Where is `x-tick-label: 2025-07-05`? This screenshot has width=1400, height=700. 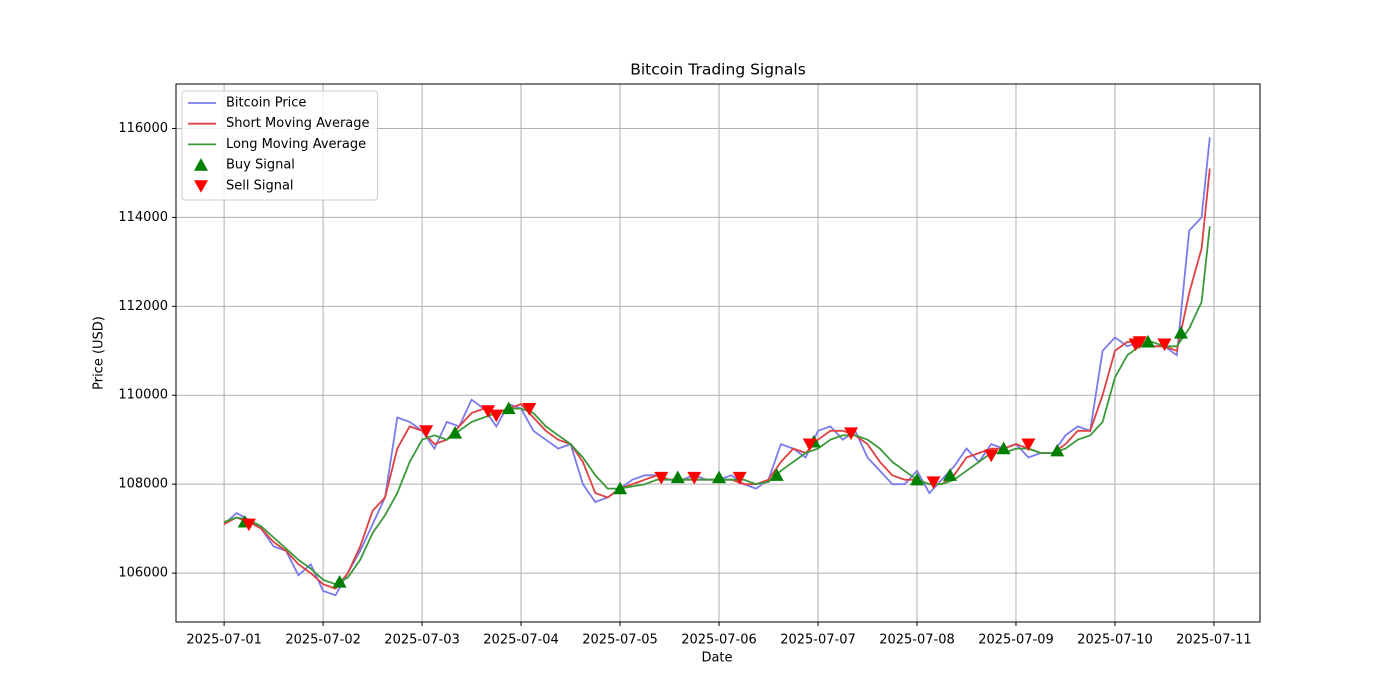
x-tick-label: 2025-07-05 is located at coordinates (620, 640).